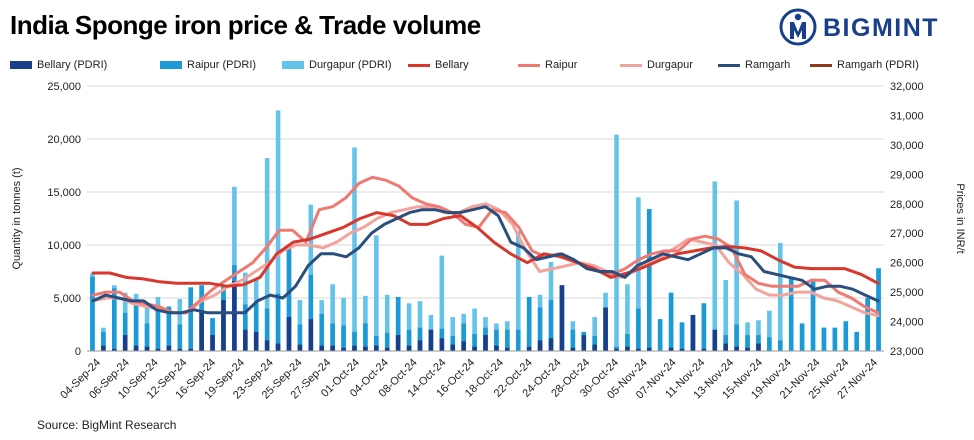 The image size is (974, 440). I want to click on y-right-tick-label: 23,000, so click(907, 352).